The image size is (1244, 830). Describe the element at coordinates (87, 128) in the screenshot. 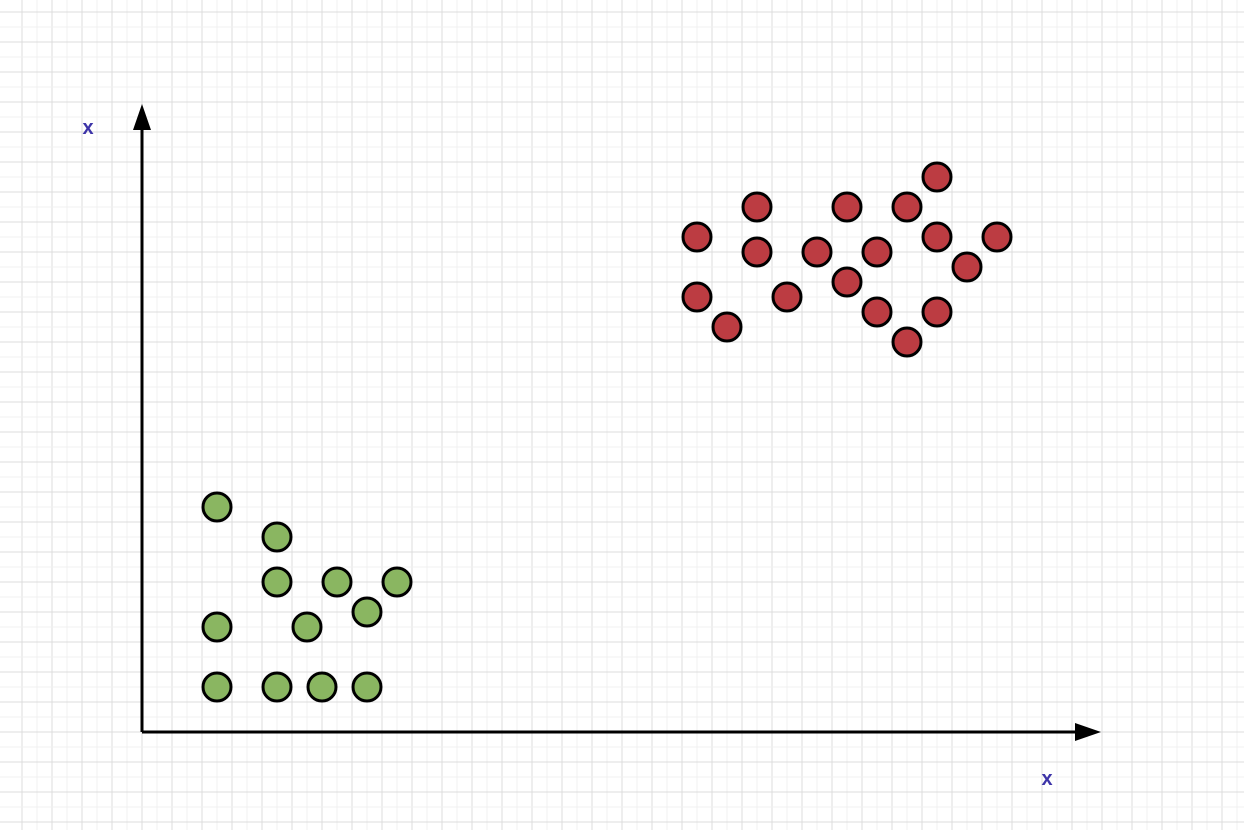

I see `y-axis-label: x` at that location.